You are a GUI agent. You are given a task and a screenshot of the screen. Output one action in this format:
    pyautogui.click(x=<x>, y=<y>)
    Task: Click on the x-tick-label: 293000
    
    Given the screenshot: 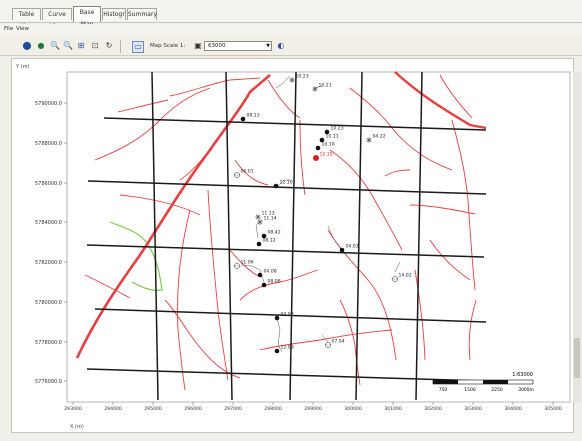 What is the action you would take?
    pyautogui.click(x=73, y=409)
    